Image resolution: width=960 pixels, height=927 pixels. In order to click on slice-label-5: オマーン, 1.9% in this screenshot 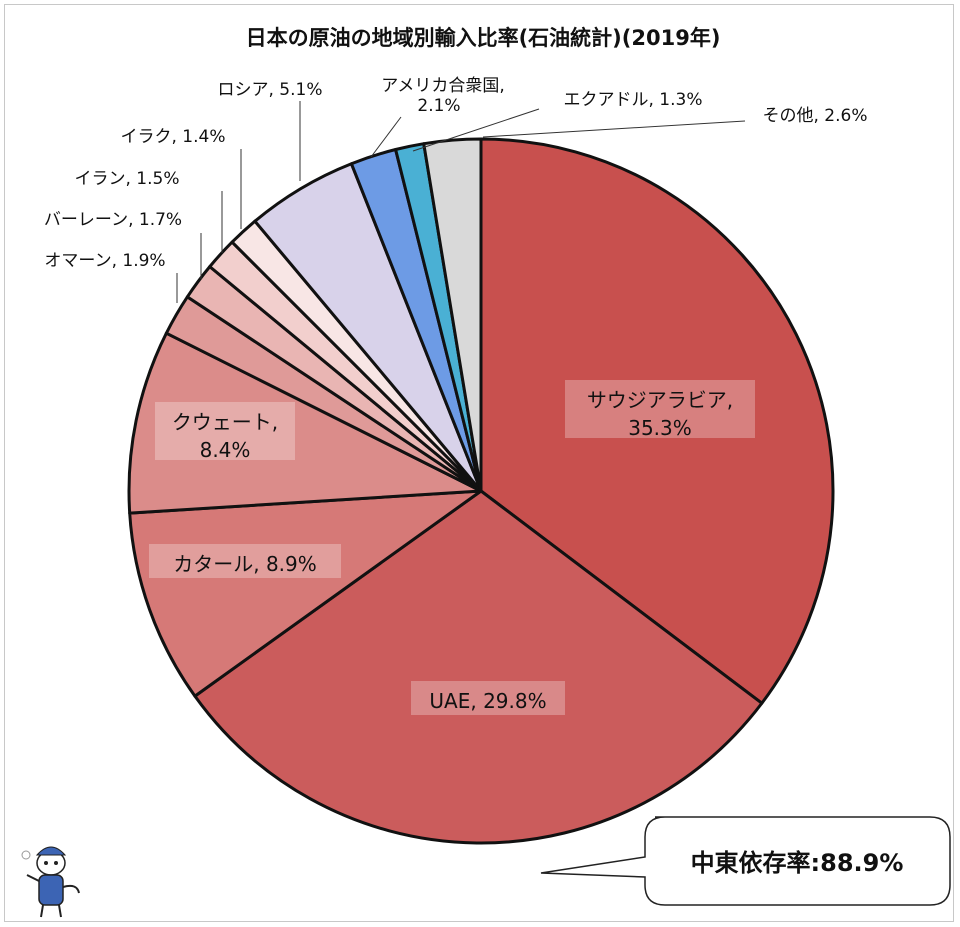, I will do `click(104, 261)`.